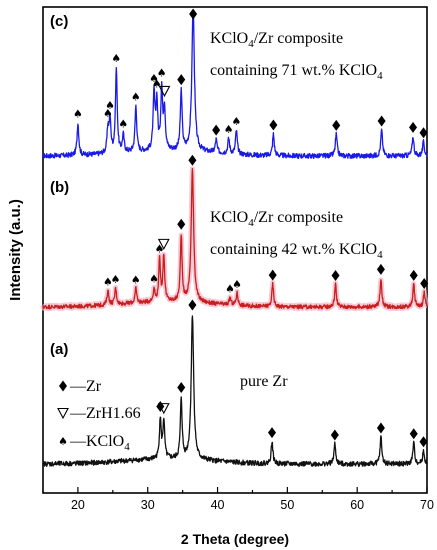 The height and width of the screenshot is (550, 437). I want to click on series-annotation-line2: containing 71 wt.% KClO4, so click(296, 72).